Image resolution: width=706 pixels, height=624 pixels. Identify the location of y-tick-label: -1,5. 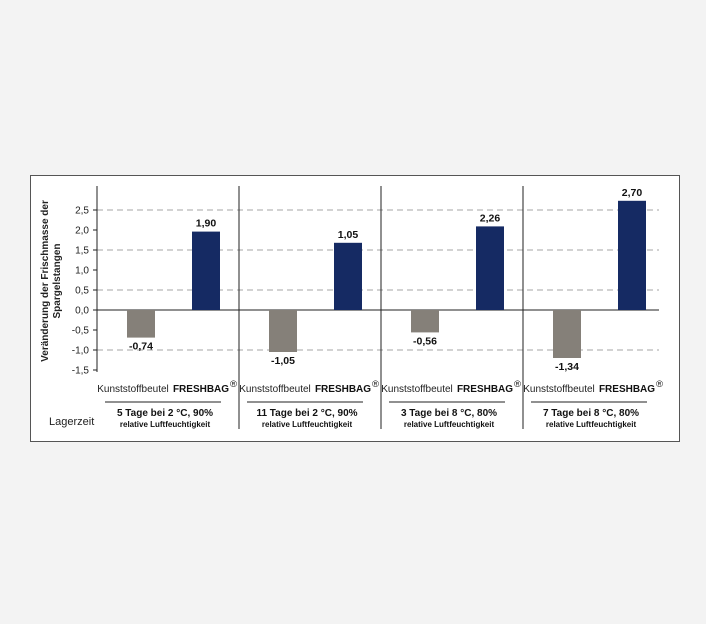
(81, 371).